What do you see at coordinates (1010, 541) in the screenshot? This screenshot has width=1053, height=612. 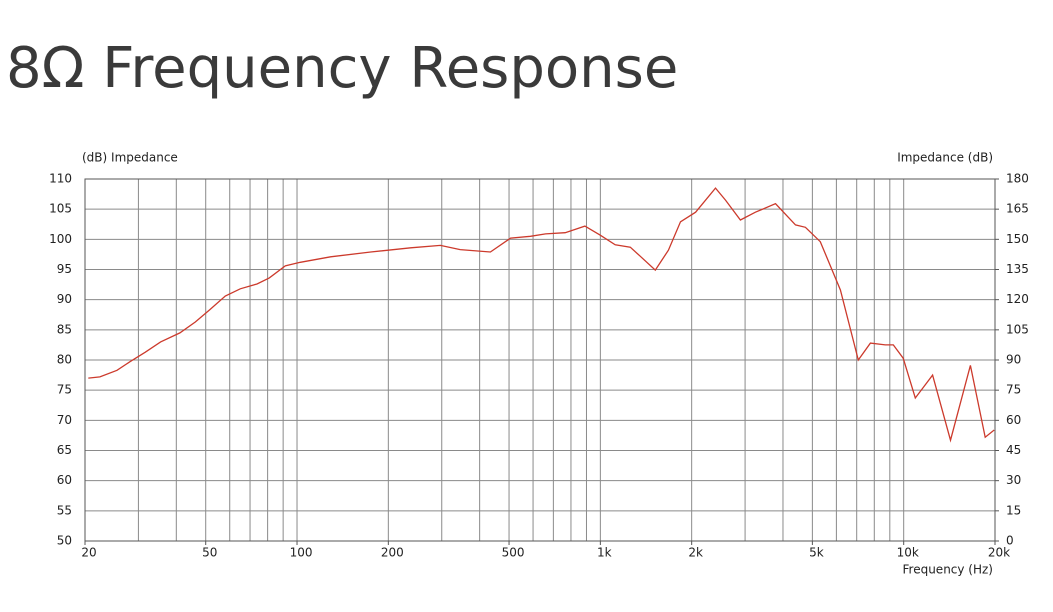 I see `y2-tick-label: 0` at bounding box center [1010, 541].